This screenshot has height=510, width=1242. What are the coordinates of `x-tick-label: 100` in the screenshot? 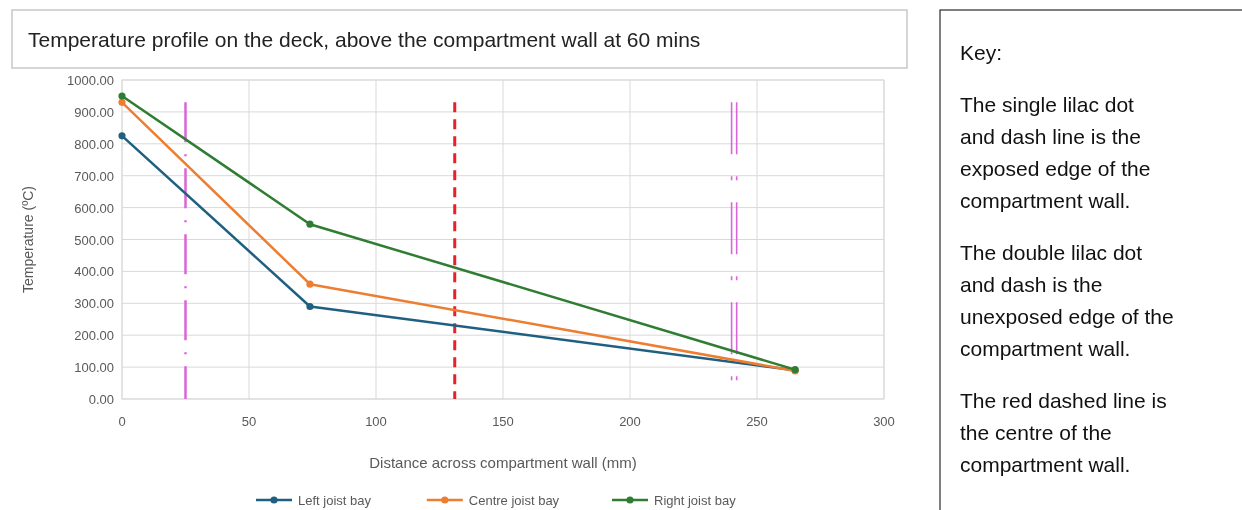 It's located at (376, 421).